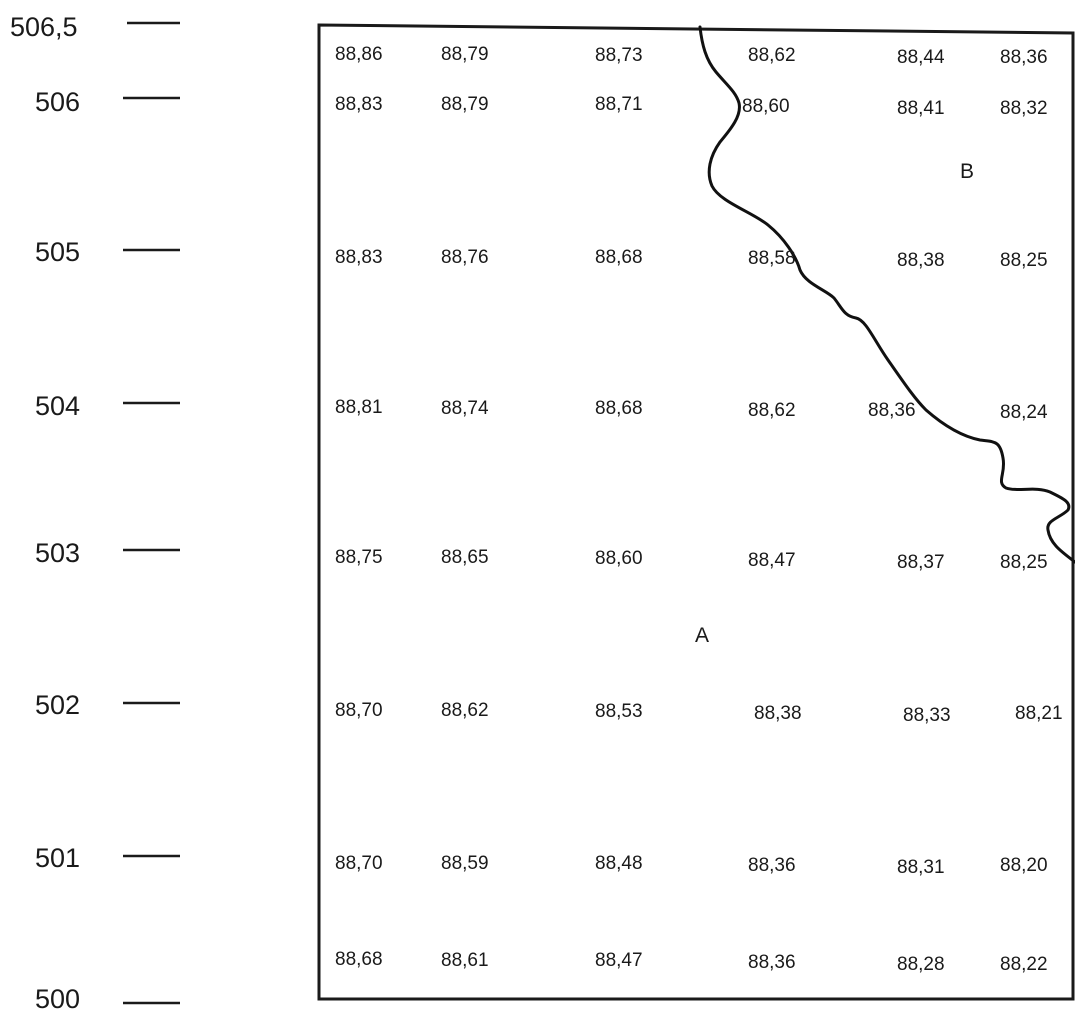 This screenshot has height=1014, width=1075. What do you see at coordinates (921, 964) in the screenshot?
I see `grid-value: 88,28` at bounding box center [921, 964].